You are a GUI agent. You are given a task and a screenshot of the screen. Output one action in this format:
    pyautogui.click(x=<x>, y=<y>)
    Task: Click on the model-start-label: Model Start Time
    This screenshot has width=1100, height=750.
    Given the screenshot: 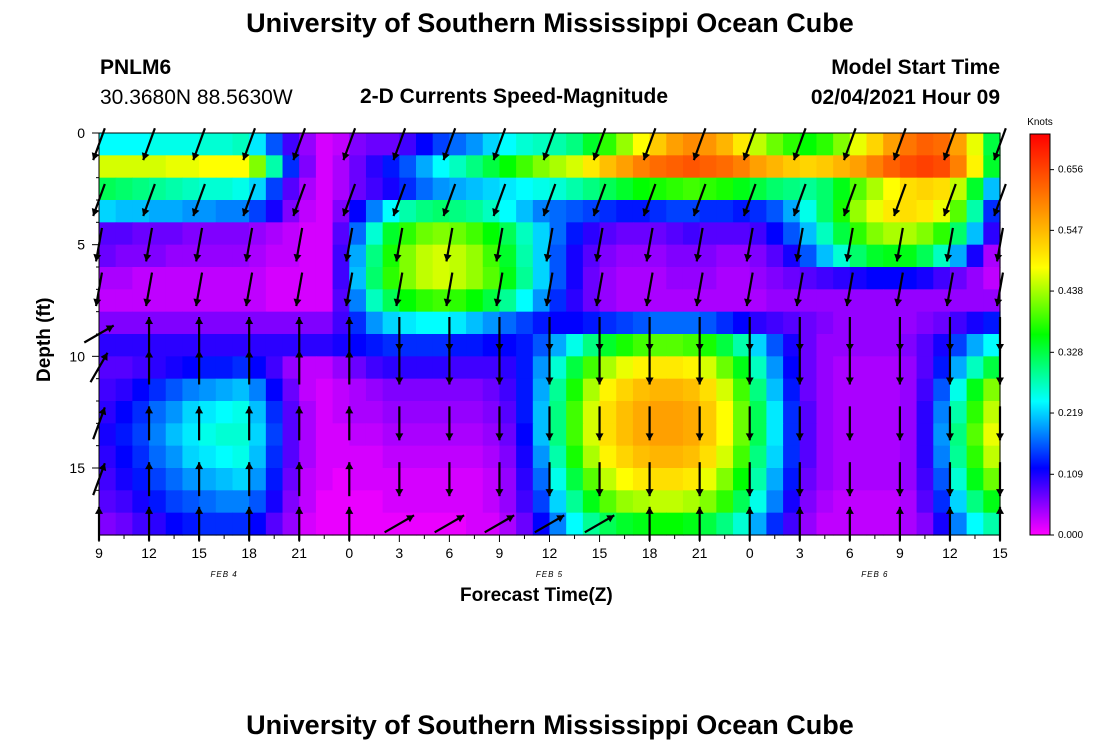 What is the action you would take?
    pyautogui.click(x=915, y=67)
    